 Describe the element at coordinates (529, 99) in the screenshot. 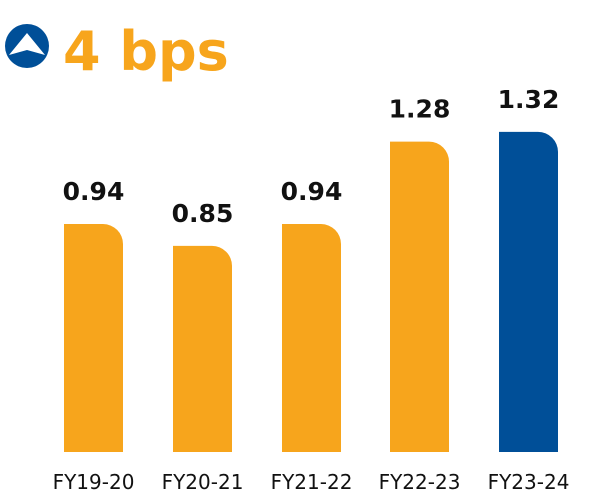

I see `data-label: 1.32` at that location.